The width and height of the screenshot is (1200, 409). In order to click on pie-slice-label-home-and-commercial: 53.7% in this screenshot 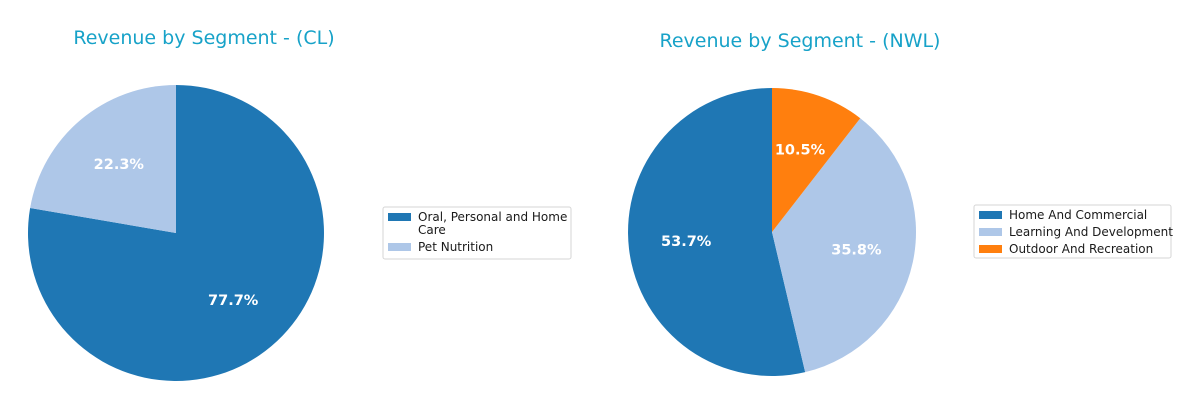, I will do `click(686, 242)`.